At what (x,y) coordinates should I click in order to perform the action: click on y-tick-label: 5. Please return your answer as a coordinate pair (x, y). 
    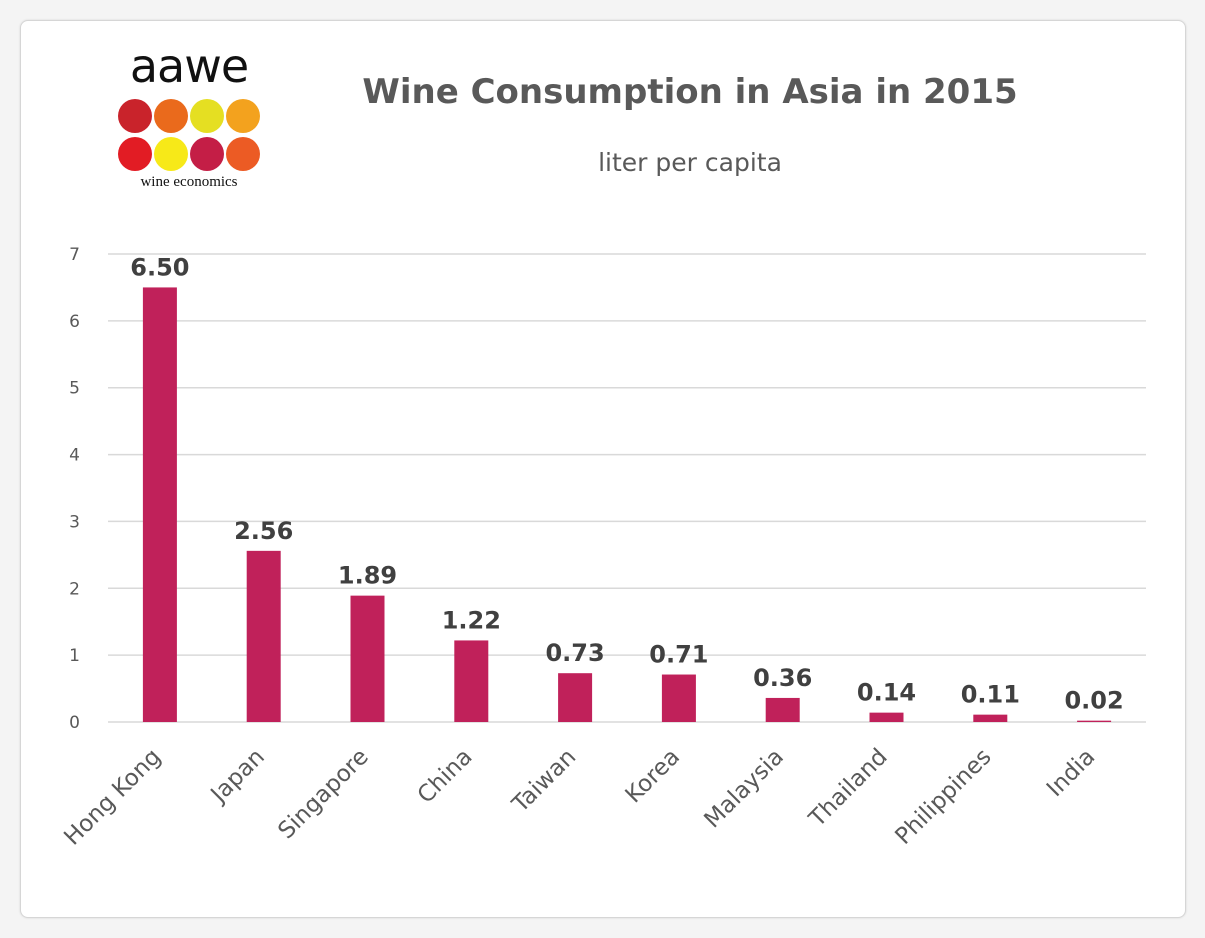
    Looking at the image, I should click on (74, 389).